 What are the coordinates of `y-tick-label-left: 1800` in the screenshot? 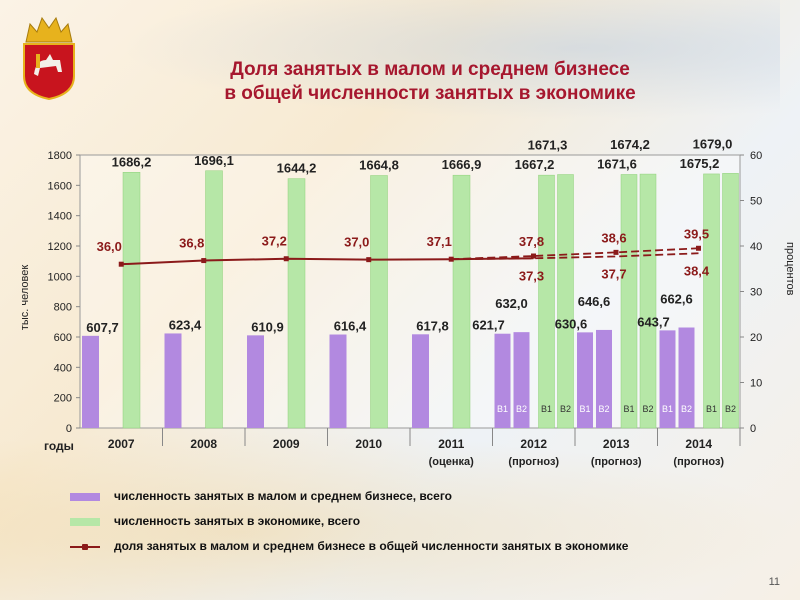 It's located at (60, 156).